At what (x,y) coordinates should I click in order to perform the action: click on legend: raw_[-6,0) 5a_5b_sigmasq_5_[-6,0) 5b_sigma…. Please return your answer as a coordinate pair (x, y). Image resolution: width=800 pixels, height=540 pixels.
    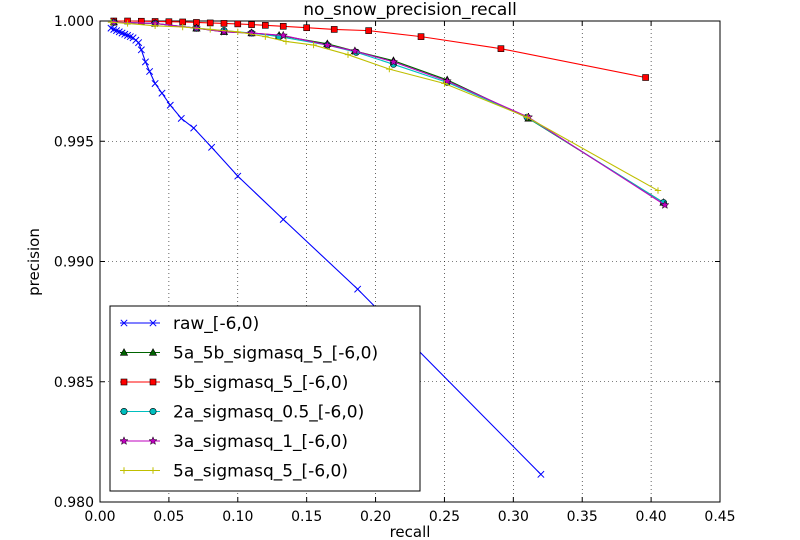
    Looking at the image, I should click on (265, 398).